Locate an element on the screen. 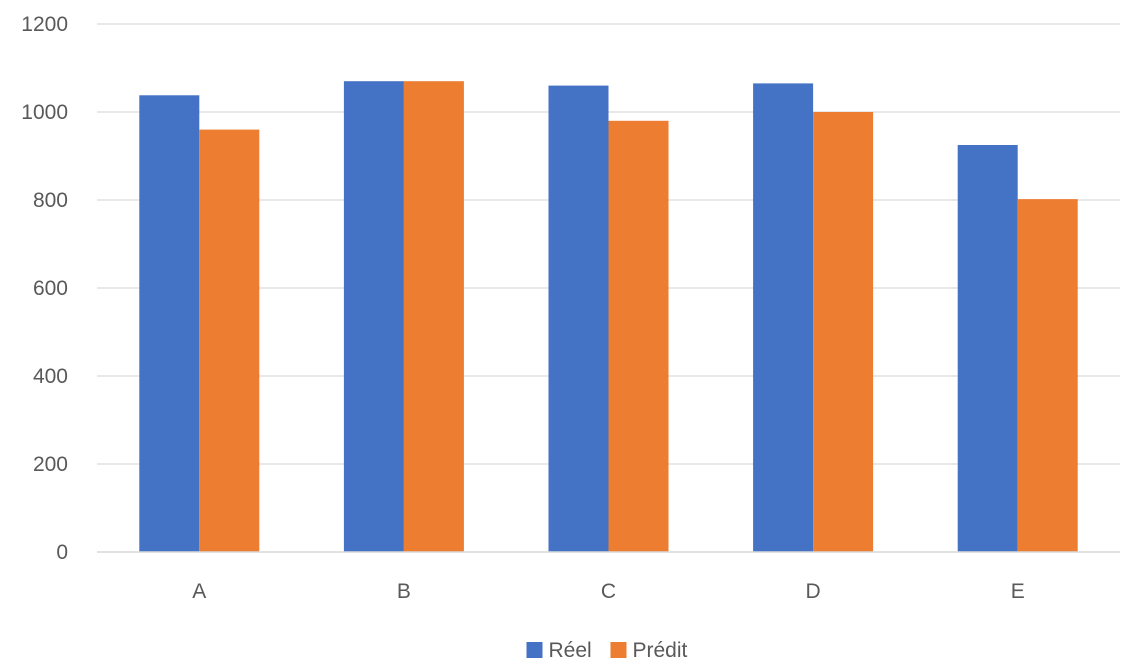  x-tick-label: D is located at coordinates (813, 591).